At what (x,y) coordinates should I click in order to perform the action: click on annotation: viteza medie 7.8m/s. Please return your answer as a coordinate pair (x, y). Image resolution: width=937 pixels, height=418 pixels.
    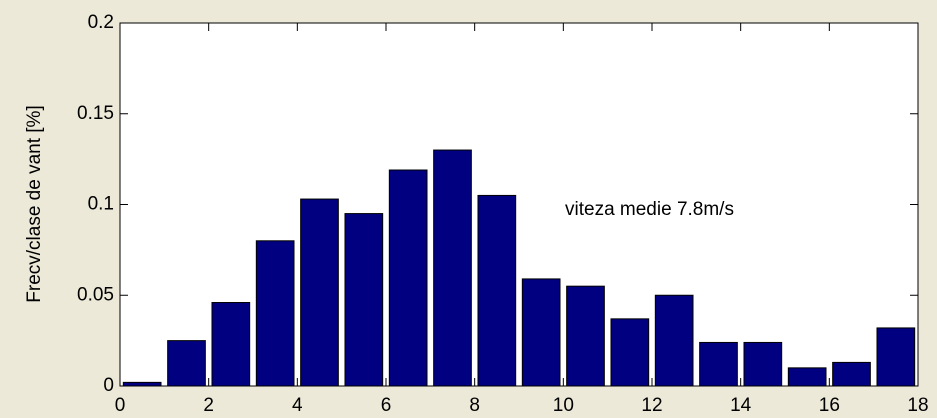
    Looking at the image, I should click on (649, 209).